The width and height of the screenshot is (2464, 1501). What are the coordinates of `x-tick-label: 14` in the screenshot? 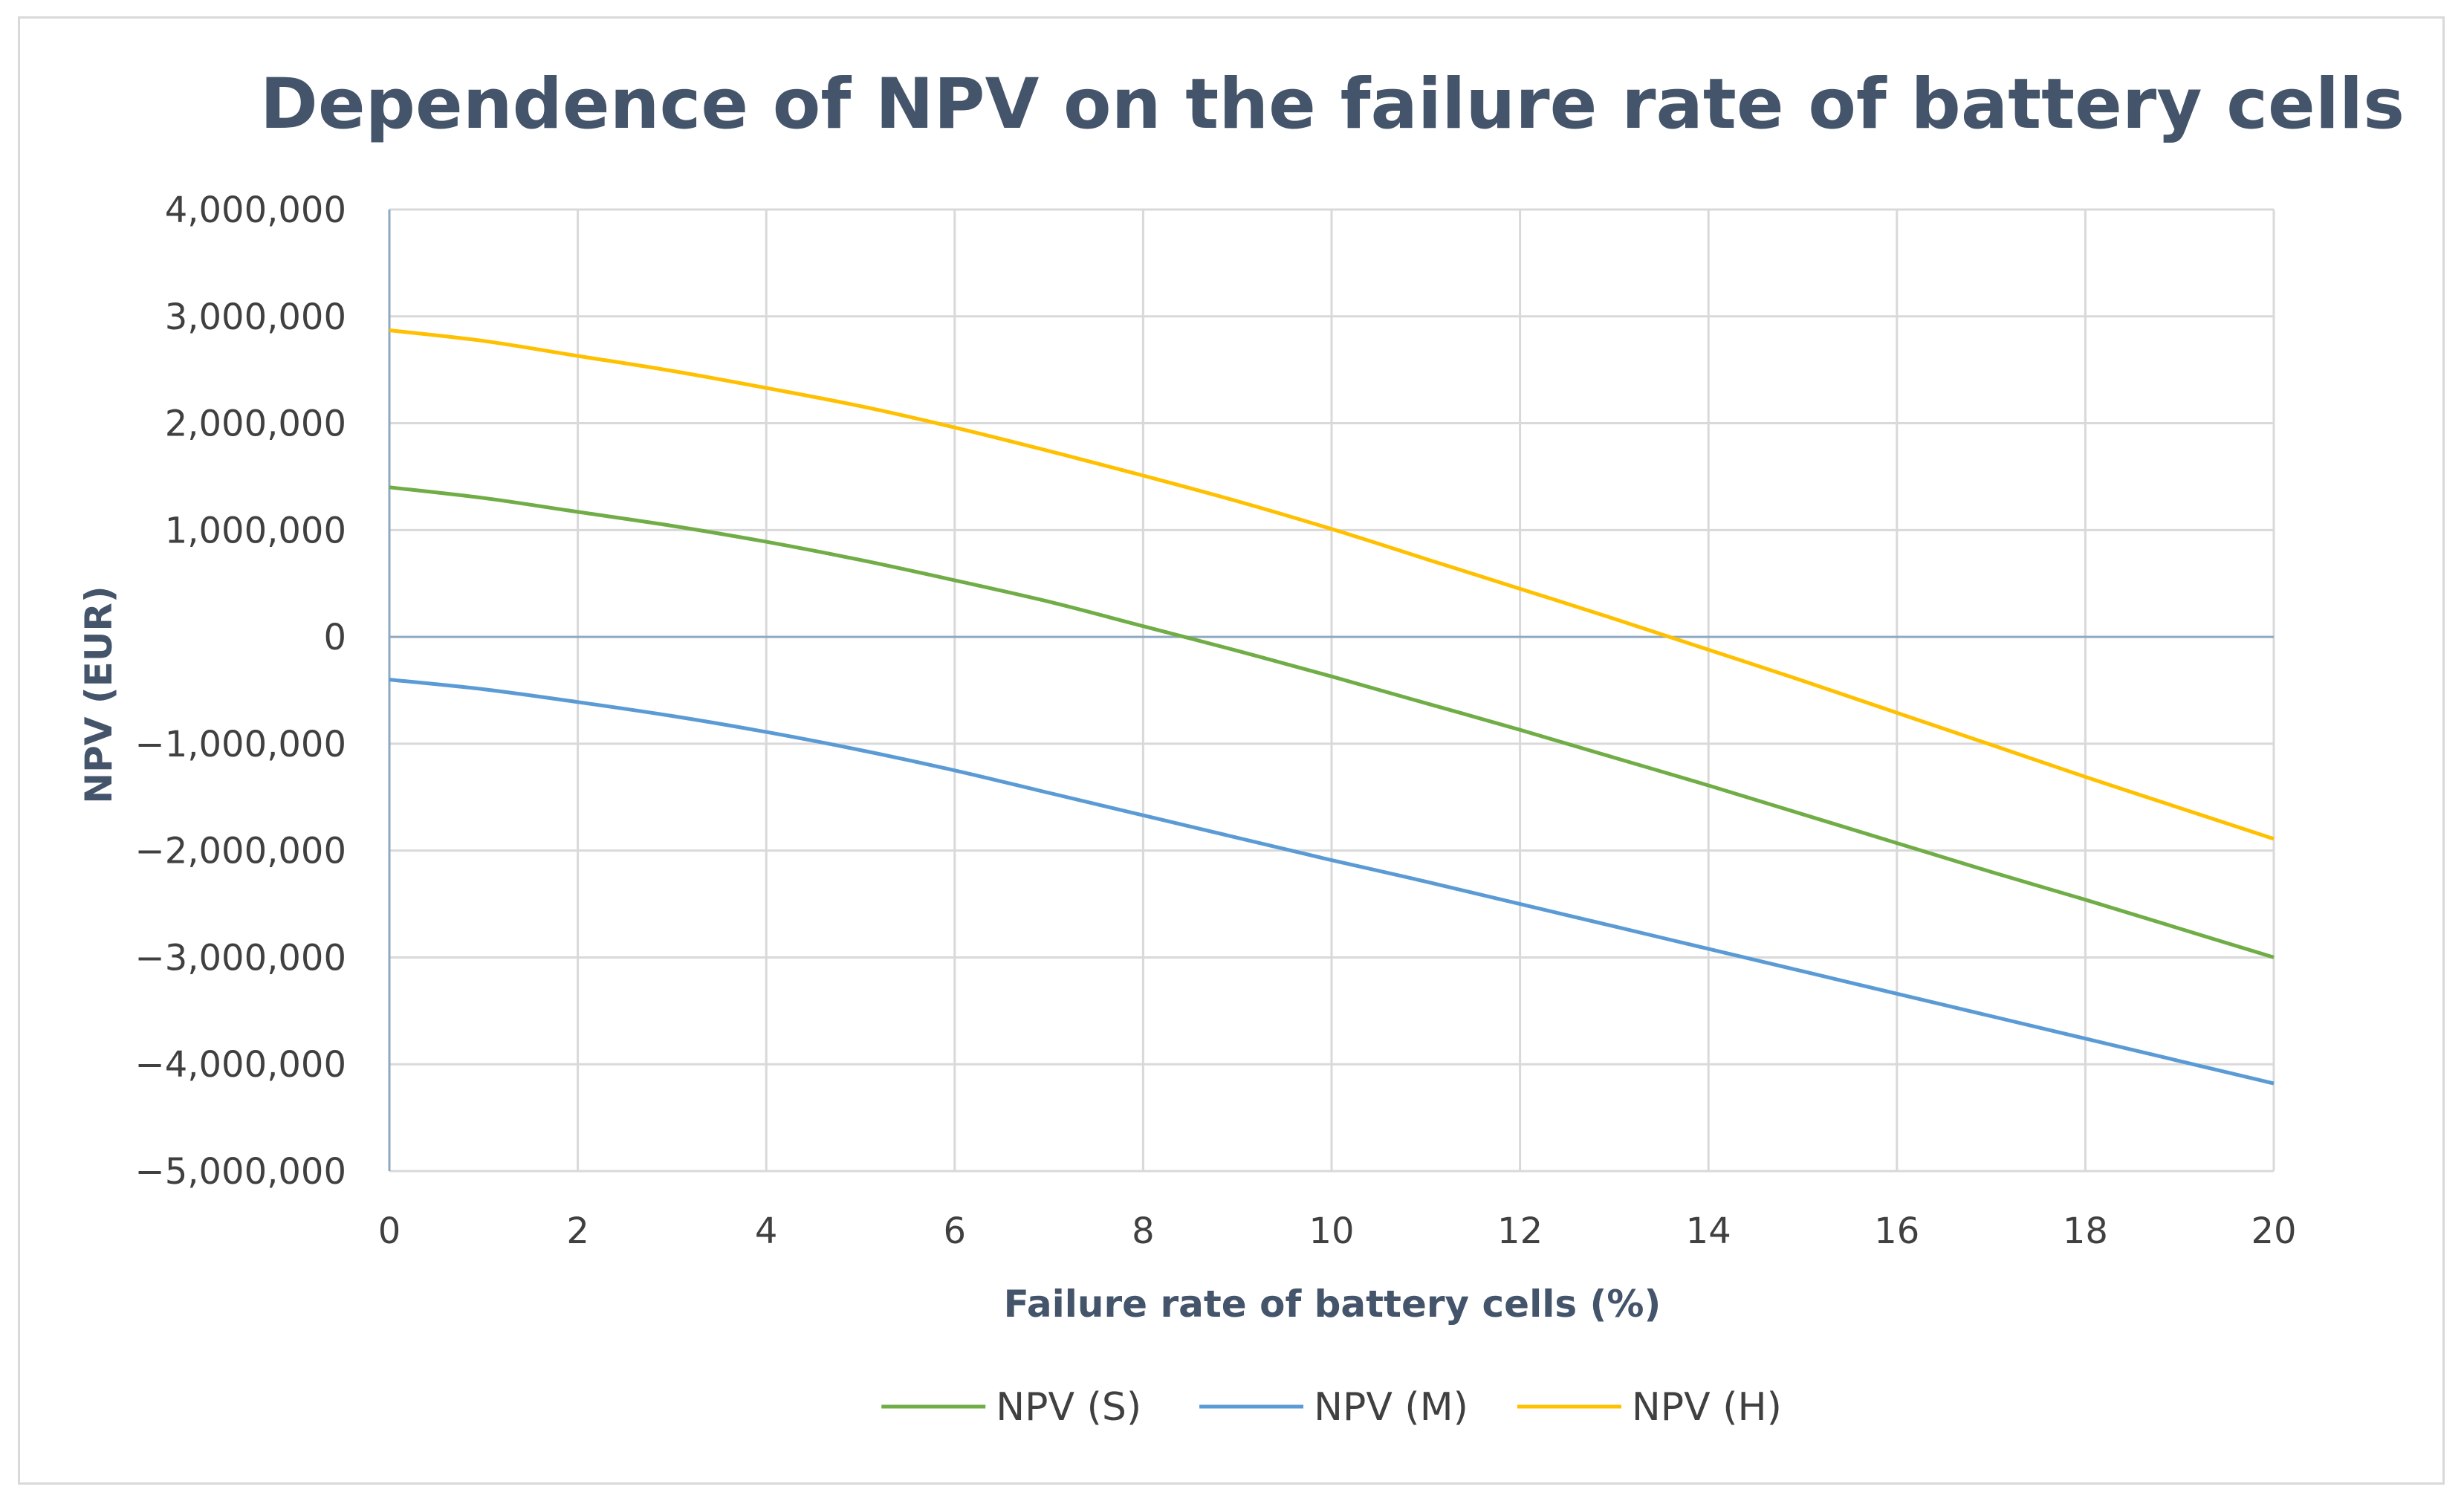 It's located at (1708, 1231).